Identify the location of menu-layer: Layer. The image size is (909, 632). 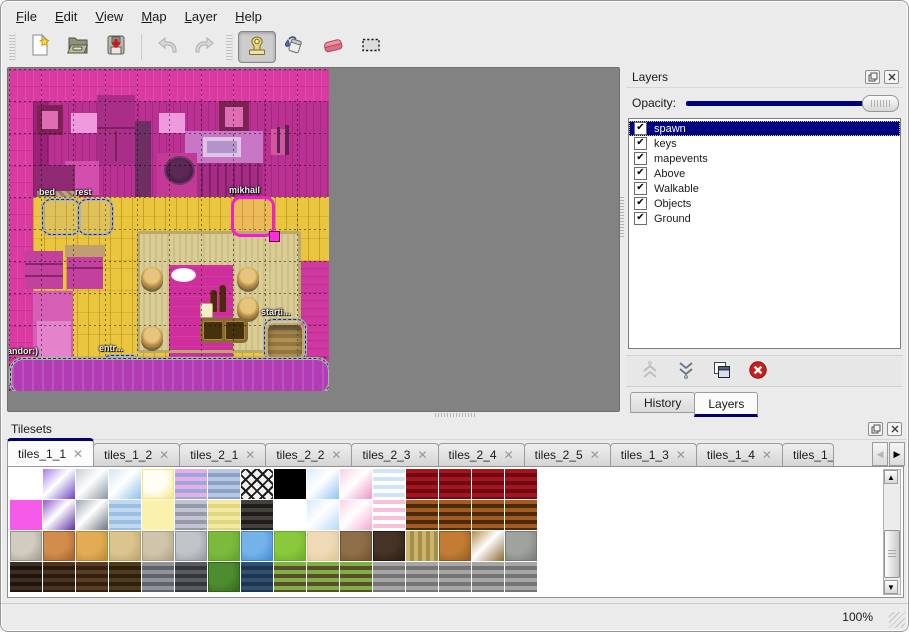
(201, 16).